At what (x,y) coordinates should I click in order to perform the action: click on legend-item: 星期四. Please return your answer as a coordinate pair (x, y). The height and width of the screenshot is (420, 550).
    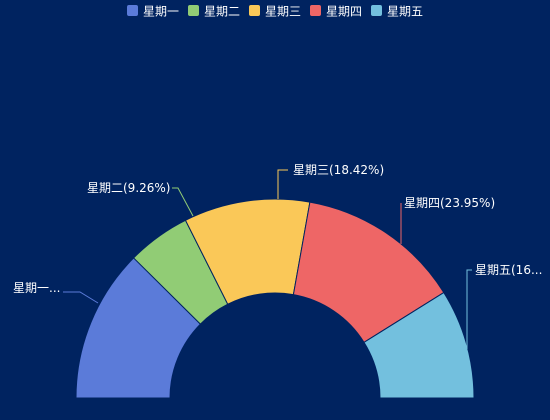
    Looking at the image, I should click on (336, 12).